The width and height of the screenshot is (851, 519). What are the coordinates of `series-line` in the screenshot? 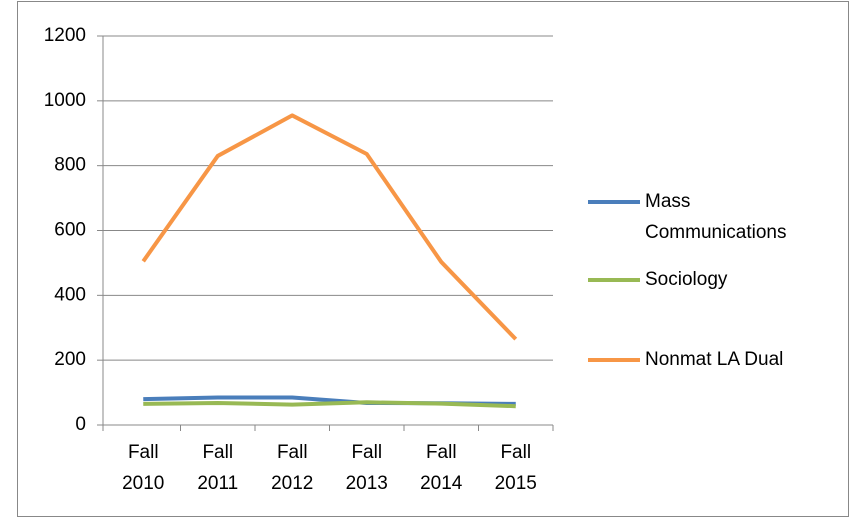 It's located at (329, 404).